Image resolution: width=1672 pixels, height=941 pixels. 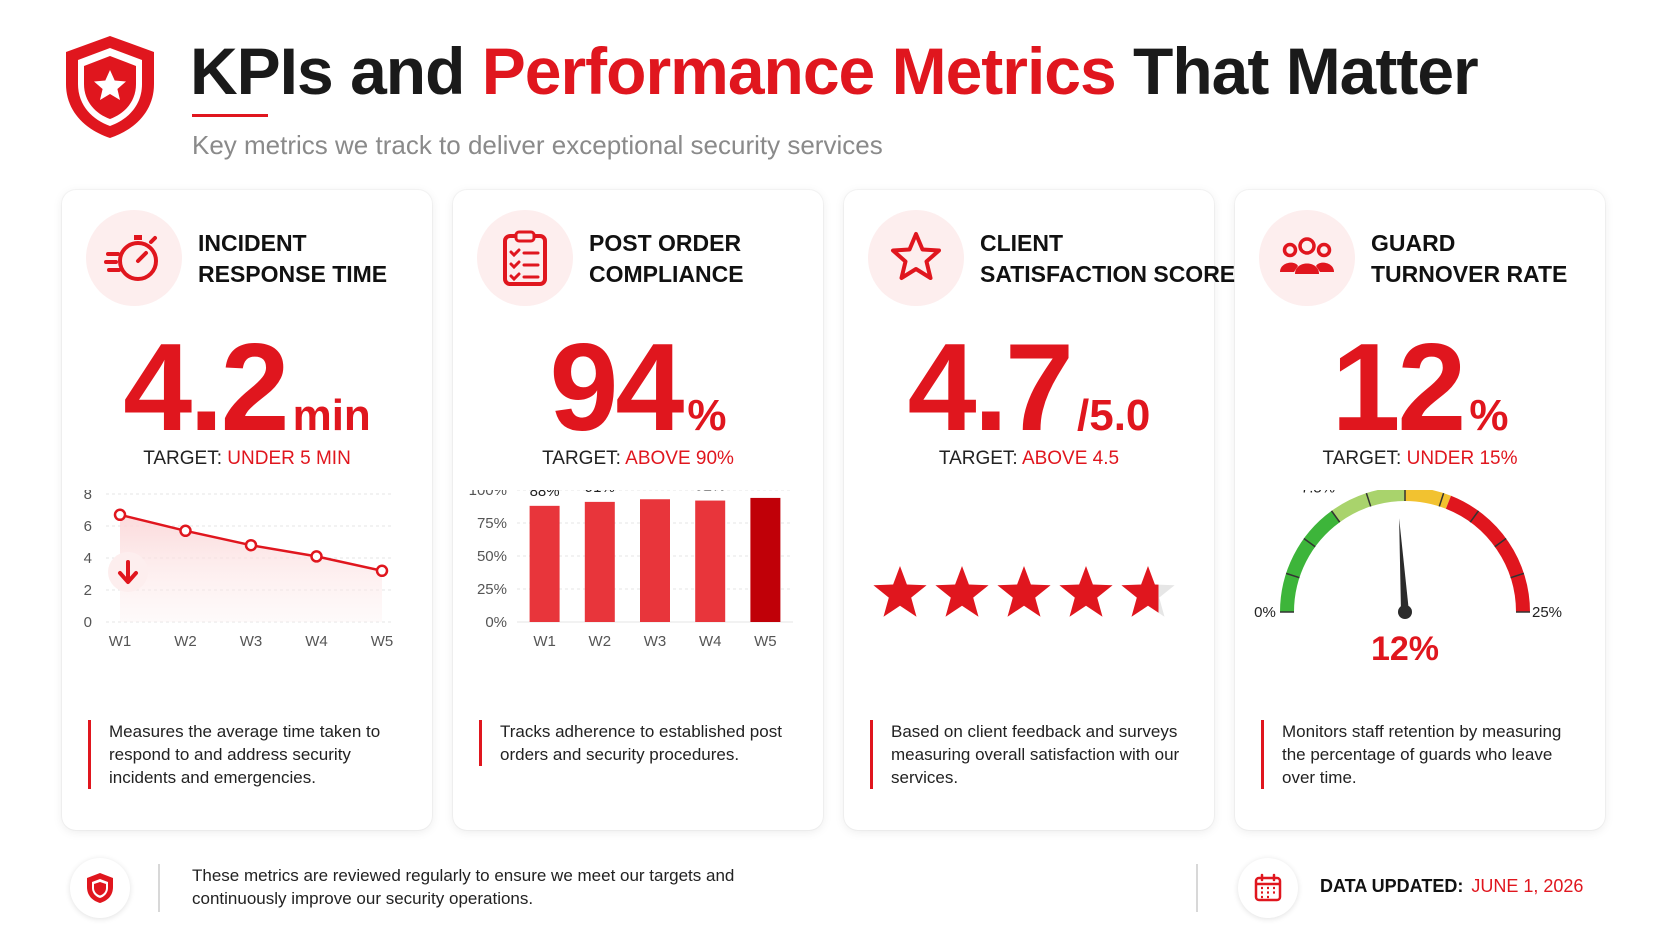 I want to click on data-updated-label: DATA UPDATED:, so click(x=1392, y=886).